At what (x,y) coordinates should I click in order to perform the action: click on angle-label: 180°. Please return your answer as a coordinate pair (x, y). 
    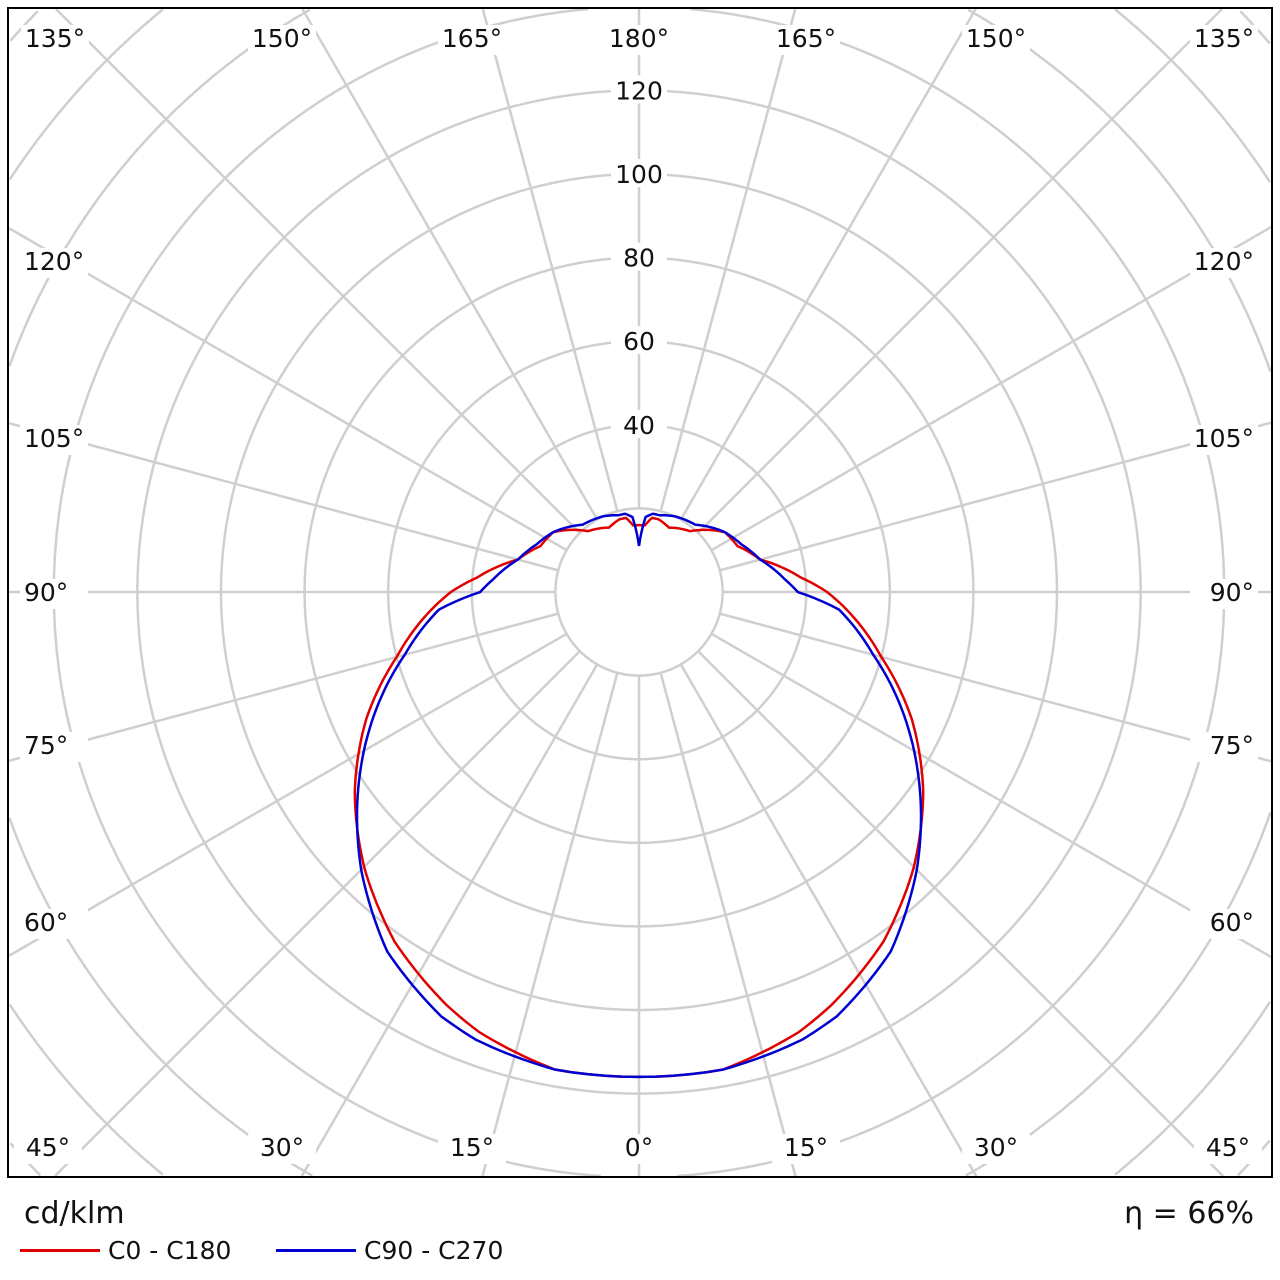
    Looking at the image, I should click on (639, 38).